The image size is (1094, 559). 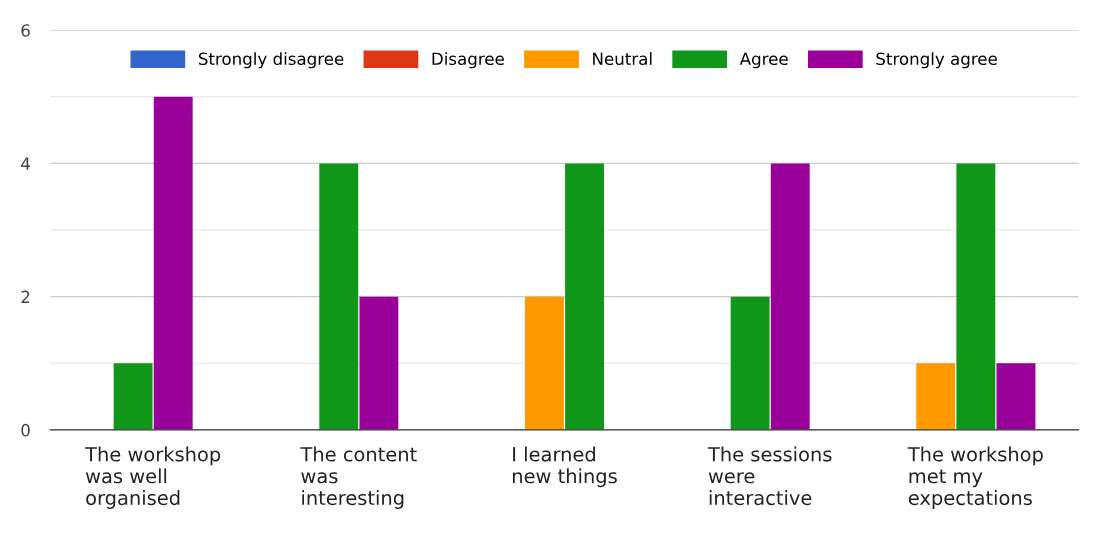 I want to click on y-tick-label: 0, so click(x=25, y=430).